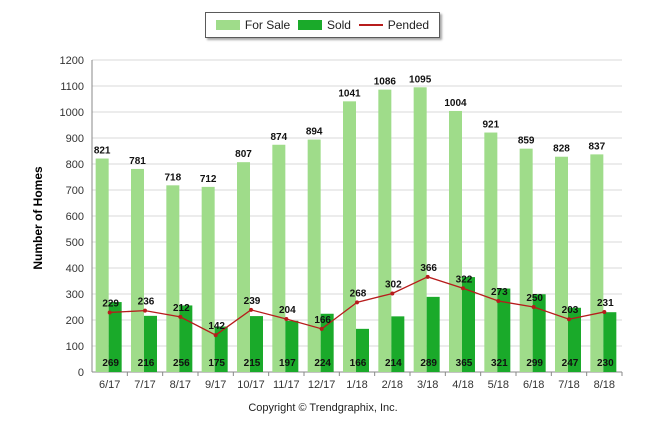 The width and height of the screenshot is (646, 434). Describe the element at coordinates (208, 179) in the screenshot. I see `for-sale-data-label: 712` at that location.